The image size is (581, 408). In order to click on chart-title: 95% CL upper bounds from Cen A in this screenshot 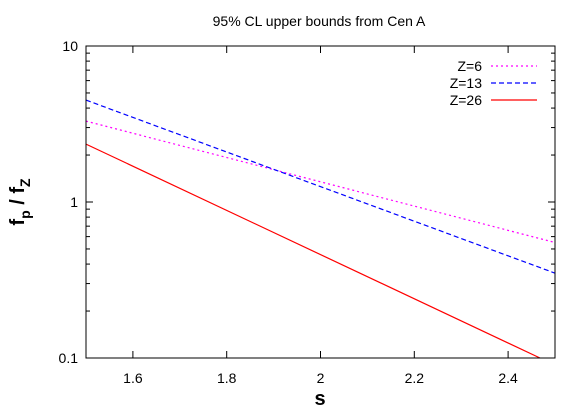, I will do `click(319, 21)`.